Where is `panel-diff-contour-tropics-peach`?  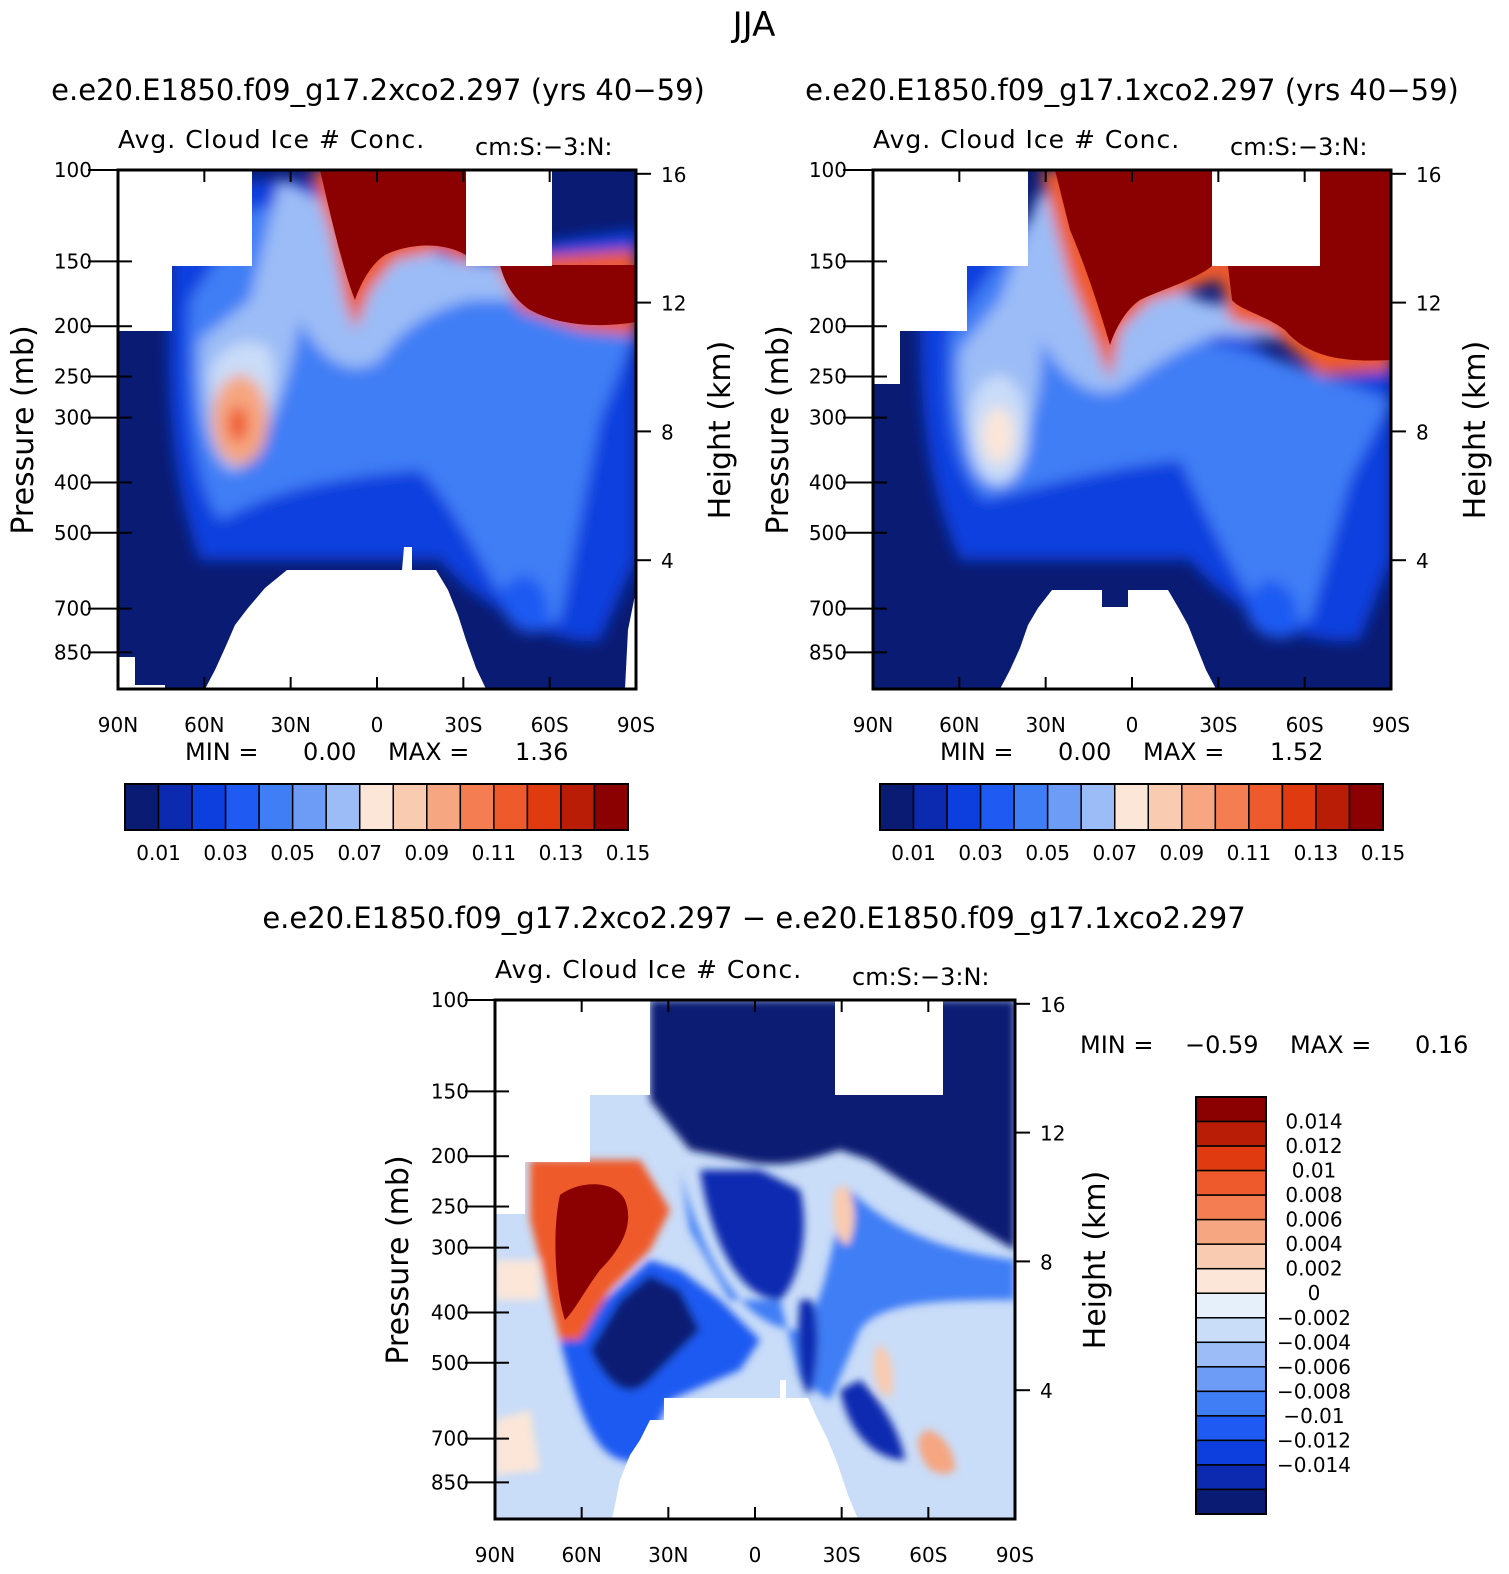 panel-diff-contour-tropics-peach is located at coordinates (844, 1215).